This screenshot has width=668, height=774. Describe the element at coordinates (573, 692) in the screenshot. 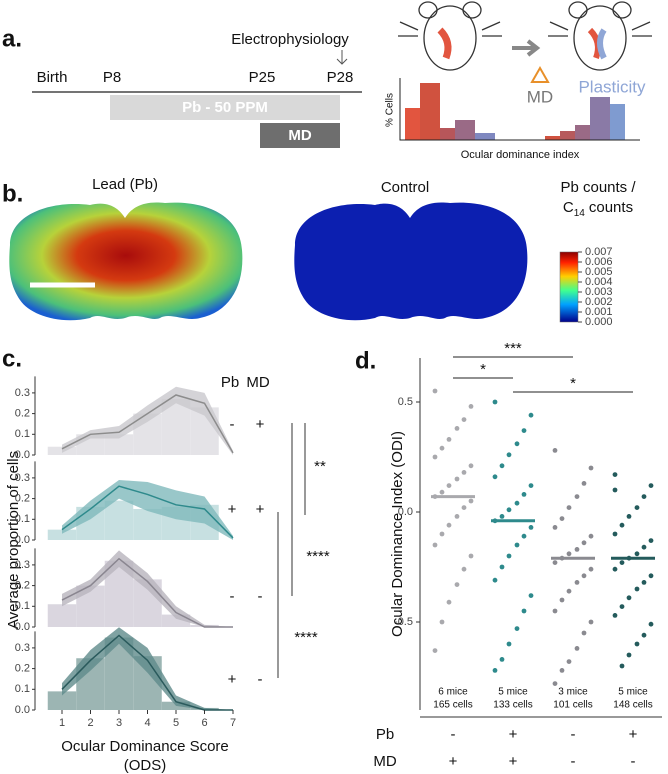

I see `group-count: 3 mice` at that location.